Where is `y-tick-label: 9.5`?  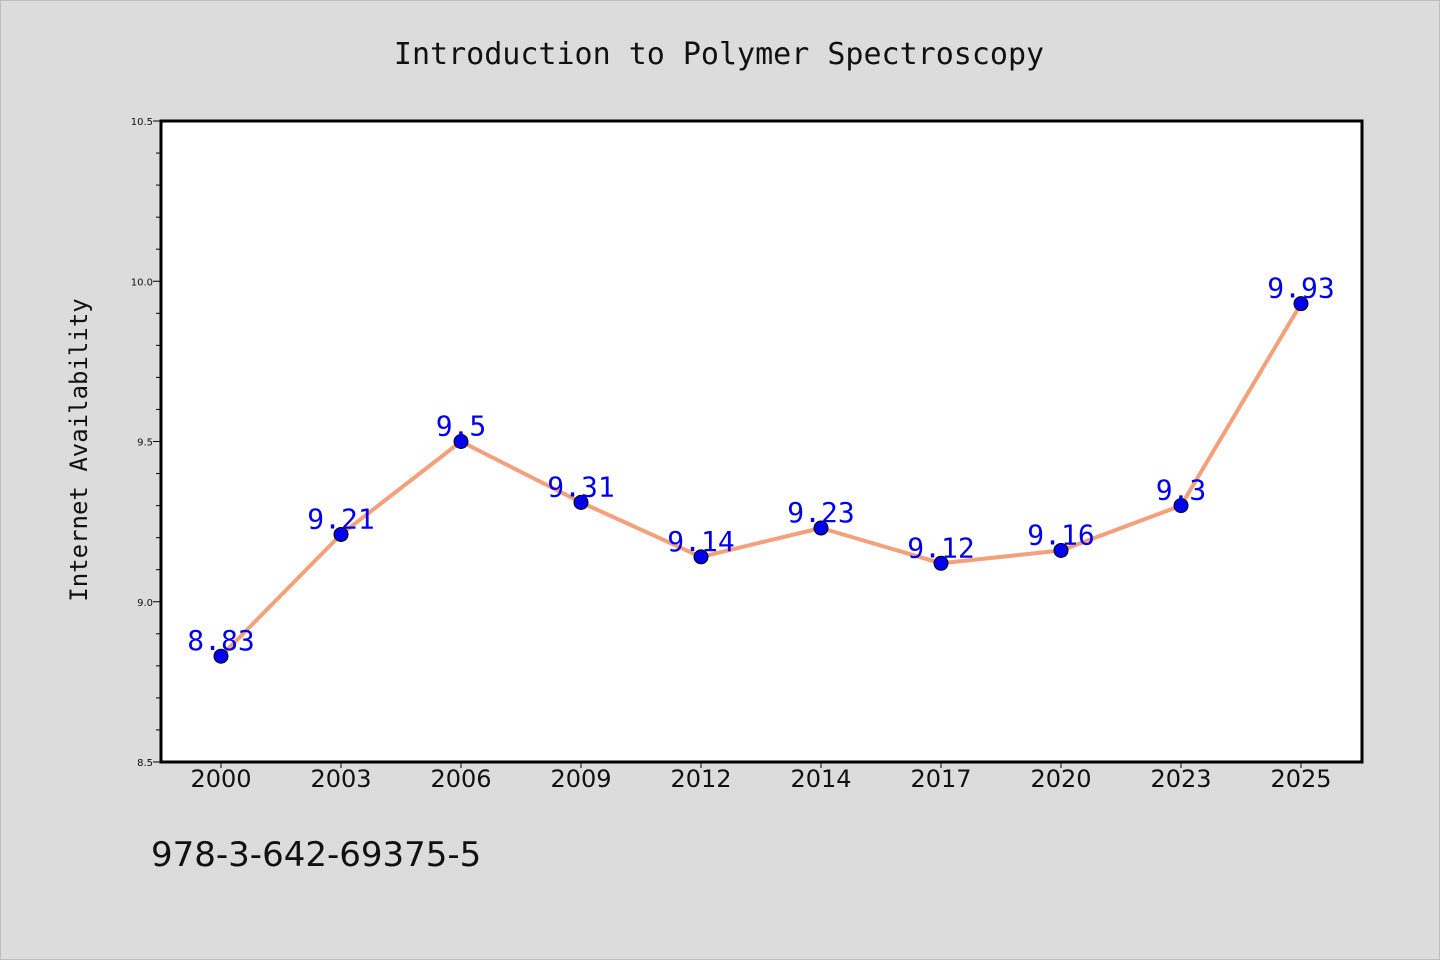 y-tick-label: 9.5 is located at coordinates (145, 443).